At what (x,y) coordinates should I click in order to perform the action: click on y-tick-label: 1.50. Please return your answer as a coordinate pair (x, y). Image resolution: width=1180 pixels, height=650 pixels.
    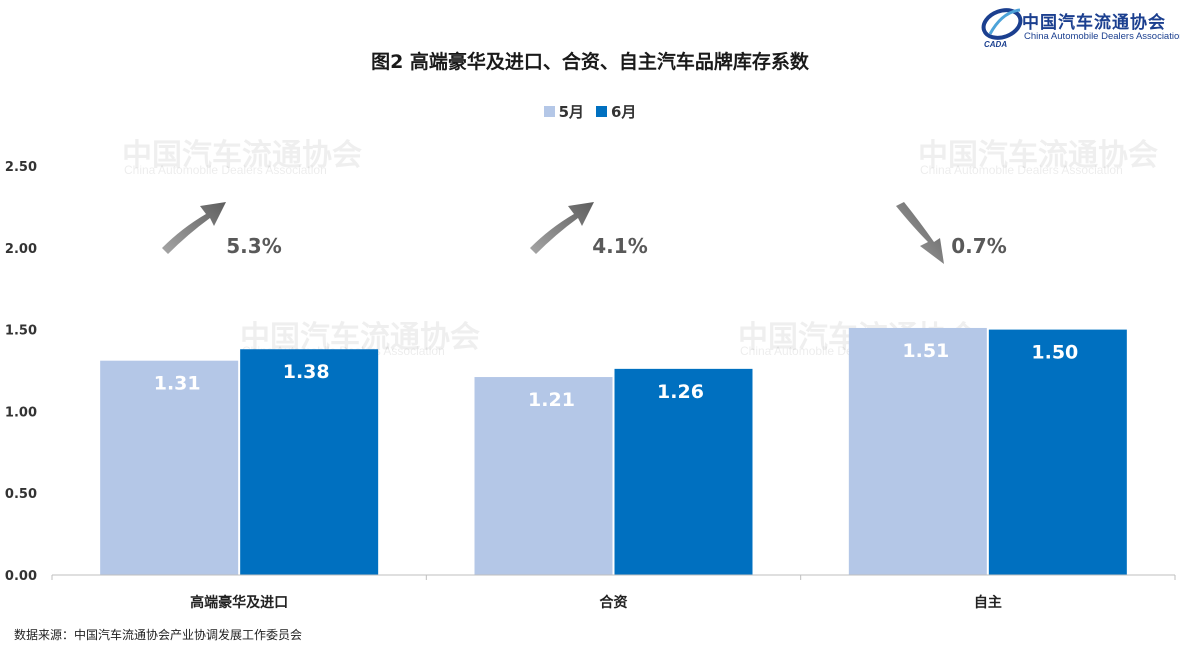
    Looking at the image, I should click on (21, 331).